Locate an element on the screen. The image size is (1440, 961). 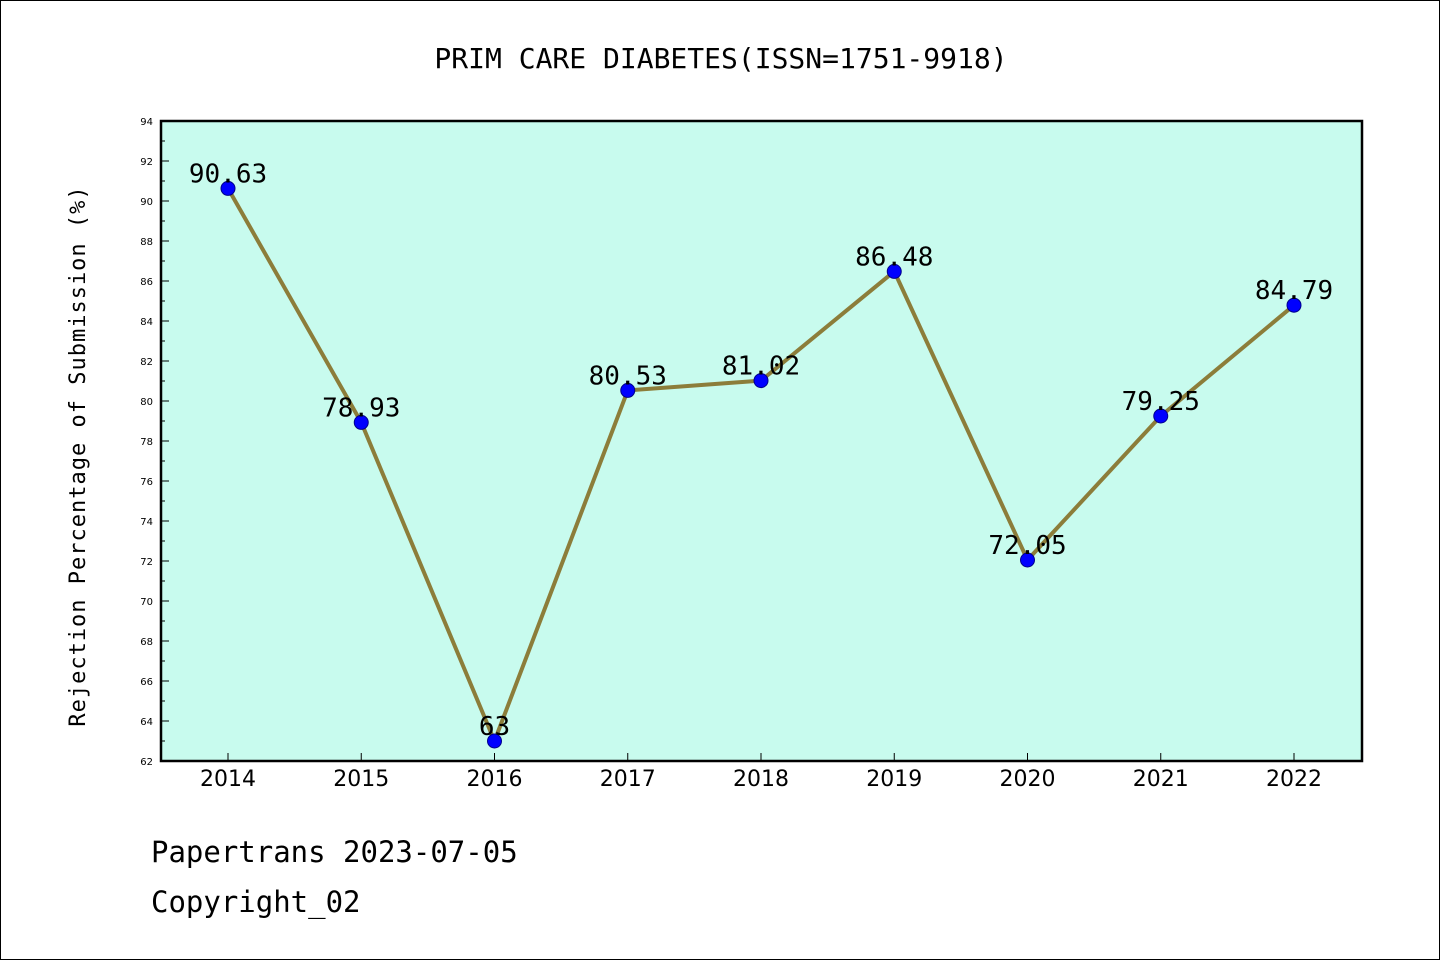
y-tick-label: 84 is located at coordinates (146, 322).